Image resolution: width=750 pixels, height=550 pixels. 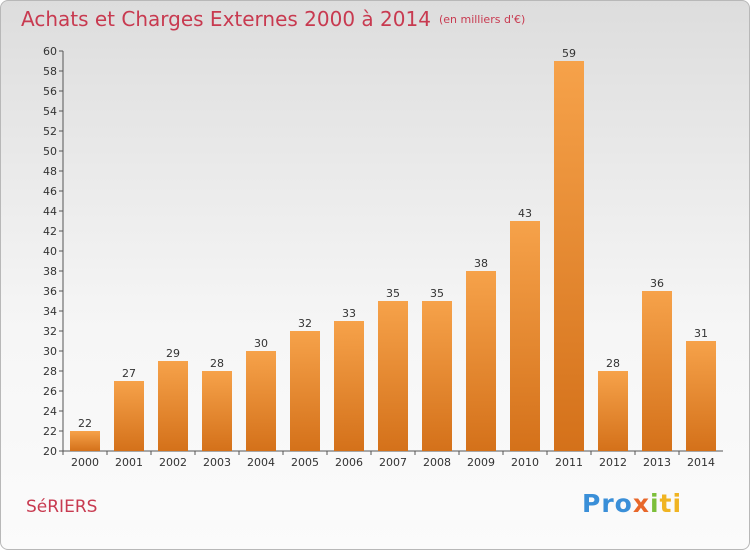 What do you see at coordinates (701, 333) in the screenshot?
I see `bar-value-label: 31` at bounding box center [701, 333].